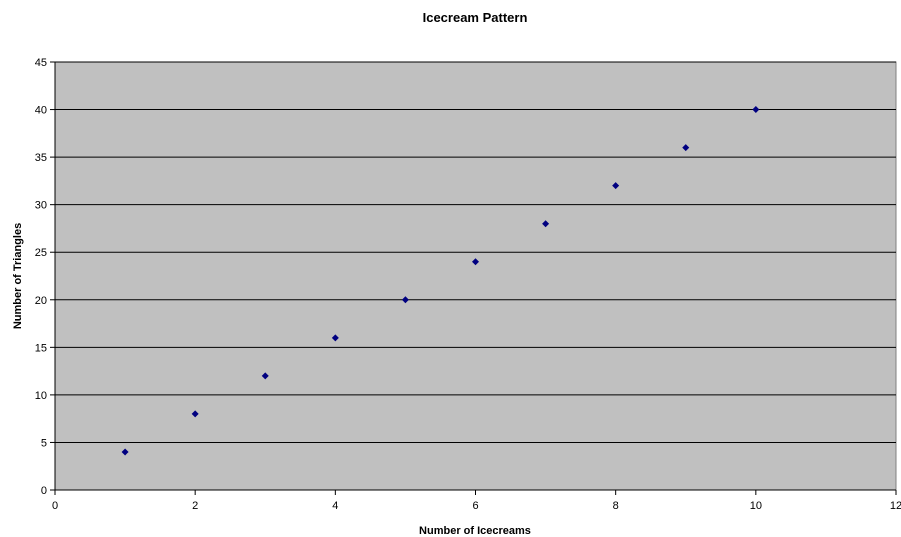 Image resolution: width=901 pixels, height=537 pixels. What do you see at coordinates (41, 301) in the screenshot?
I see `y-tick-label: 20` at bounding box center [41, 301].